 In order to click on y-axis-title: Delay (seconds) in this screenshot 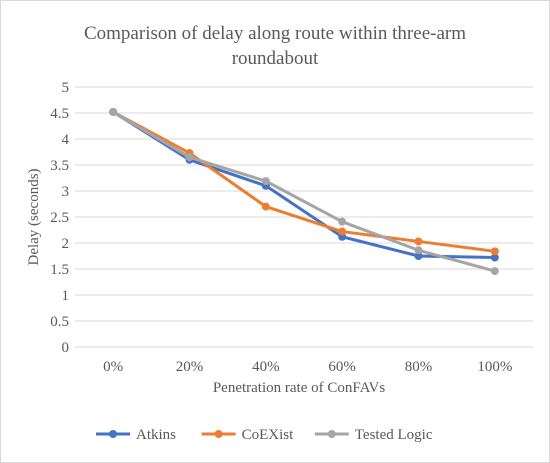, I will do `click(34, 216)`.